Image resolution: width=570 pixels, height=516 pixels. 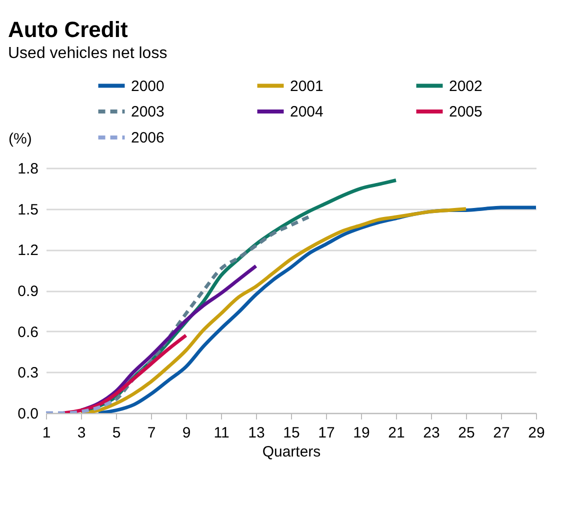 What do you see at coordinates (116, 433) in the screenshot?
I see `x-tick-label: 5` at bounding box center [116, 433].